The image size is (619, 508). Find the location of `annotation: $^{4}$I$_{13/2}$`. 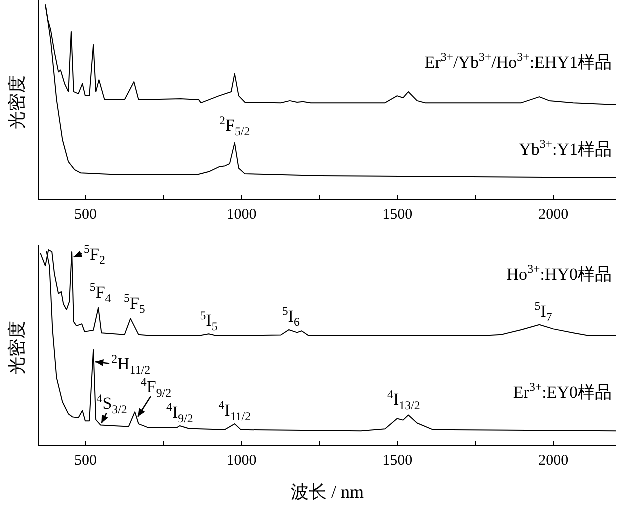

annotation: $^{4}$I$_{13/2}$ is located at coordinates (404, 399).